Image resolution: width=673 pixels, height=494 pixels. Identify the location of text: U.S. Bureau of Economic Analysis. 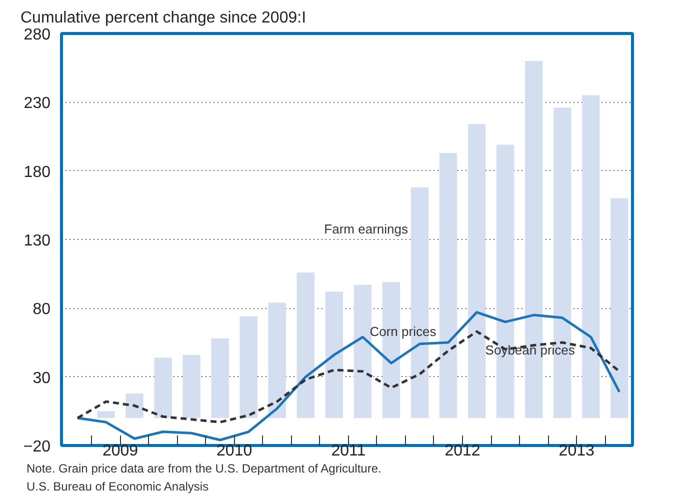
(117, 487).